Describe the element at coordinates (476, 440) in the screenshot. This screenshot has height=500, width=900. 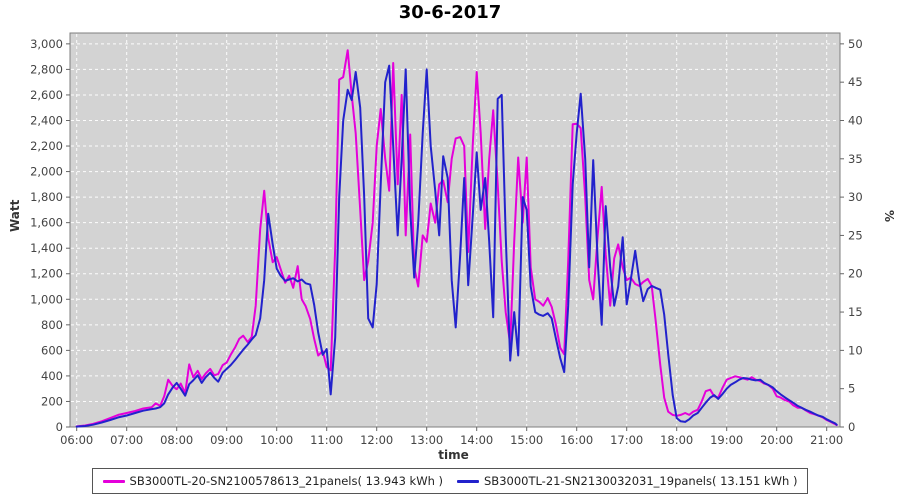
I see `x-axis-tick-label: 14:00` at that location.